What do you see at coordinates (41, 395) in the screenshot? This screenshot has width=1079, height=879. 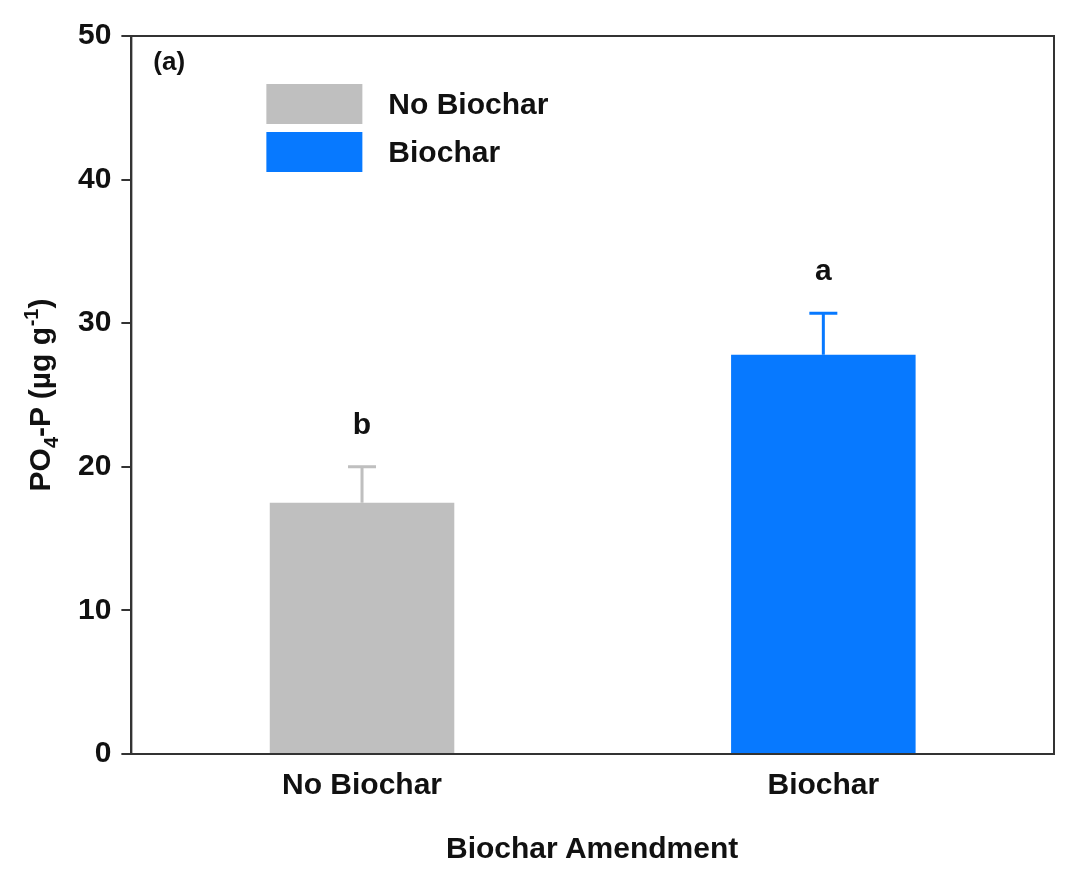 I see `y-axis-title: PO4-P (µg g-1)` at bounding box center [41, 395].